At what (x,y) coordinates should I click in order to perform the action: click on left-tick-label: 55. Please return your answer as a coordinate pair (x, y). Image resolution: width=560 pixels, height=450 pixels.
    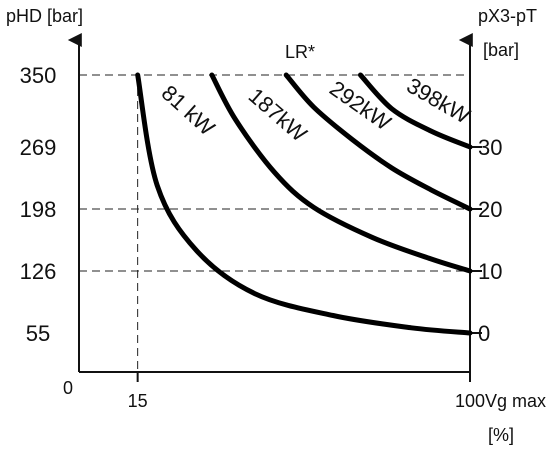
    Looking at the image, I should click on (38, 333).